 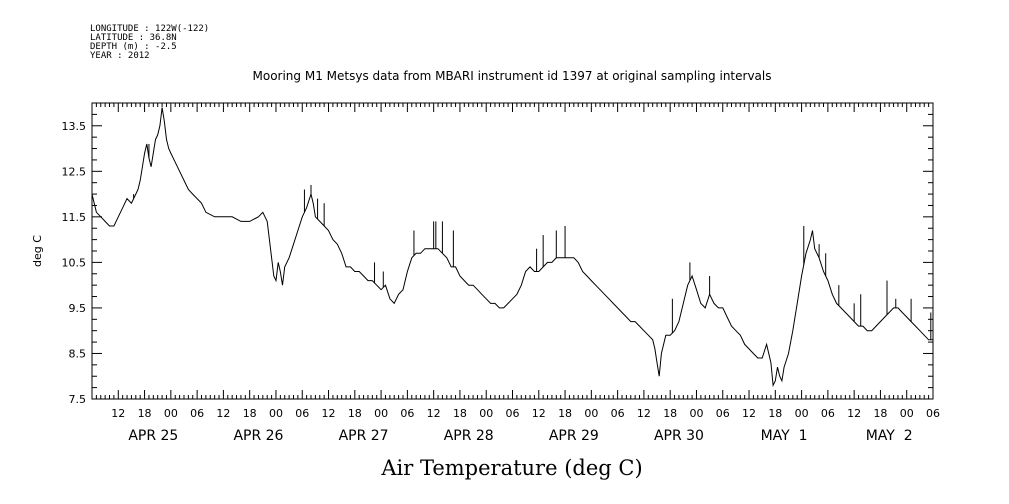 What do you see at coordinates (74, 126) in the screenshot?
I see `y-tick-label: 13.5` at bounding box center [74, 126].